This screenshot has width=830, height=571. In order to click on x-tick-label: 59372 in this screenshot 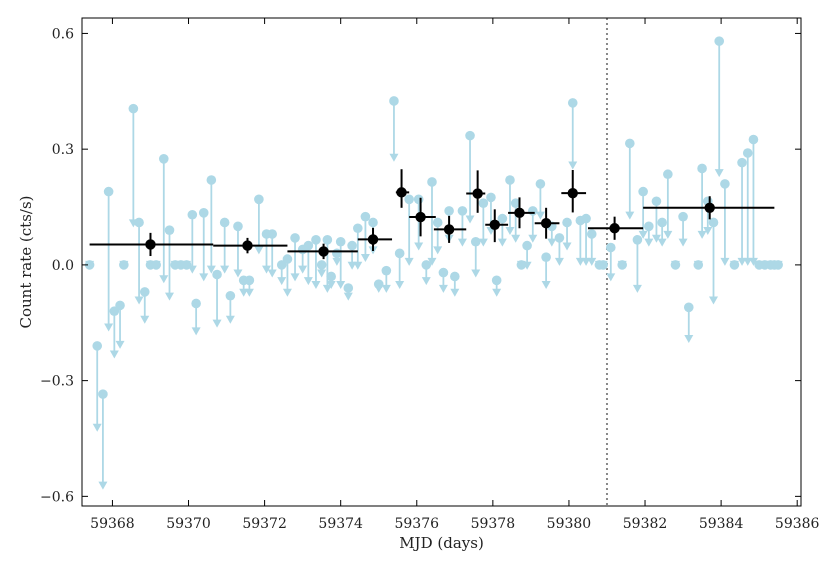, I will do `click(264, 524)`.